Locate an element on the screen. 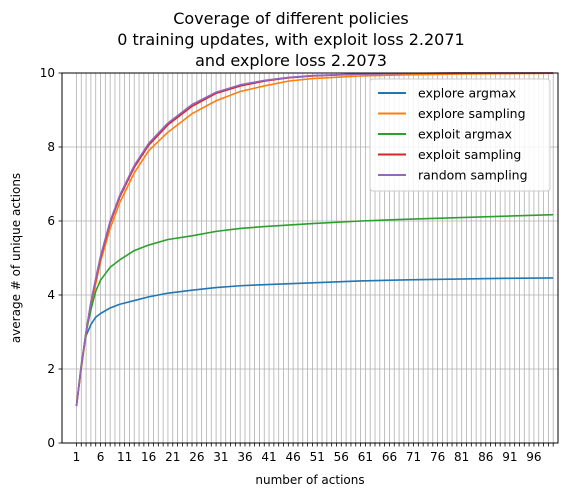 The width and height of the screenshot is (562, 496). x-tick-label: 51 is located at coordinates (317, 457).